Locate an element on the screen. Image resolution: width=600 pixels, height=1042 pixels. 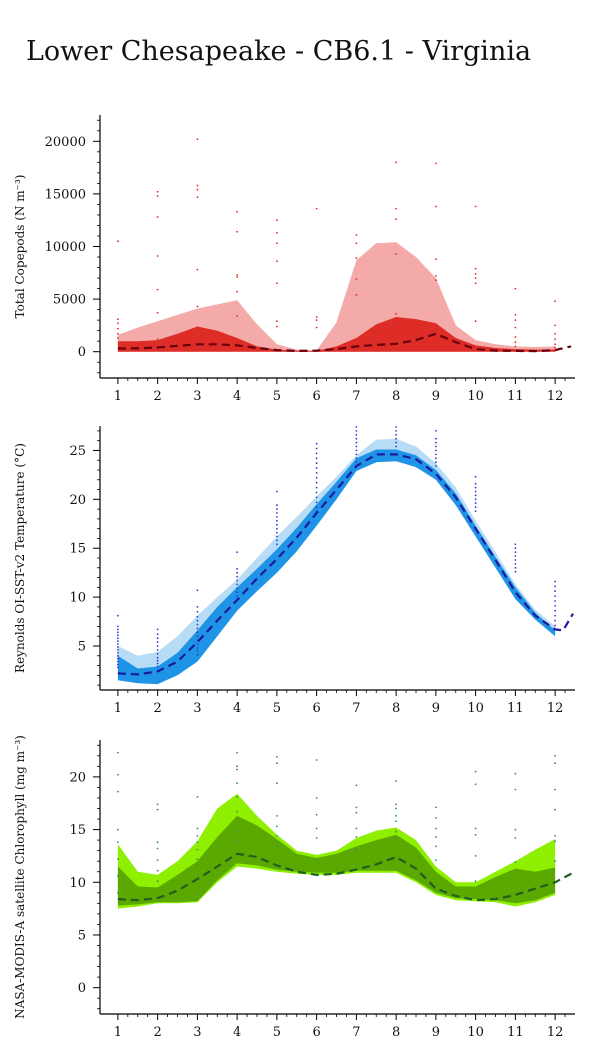
y-tick-label: 25 is located at coordinates (77, 451).